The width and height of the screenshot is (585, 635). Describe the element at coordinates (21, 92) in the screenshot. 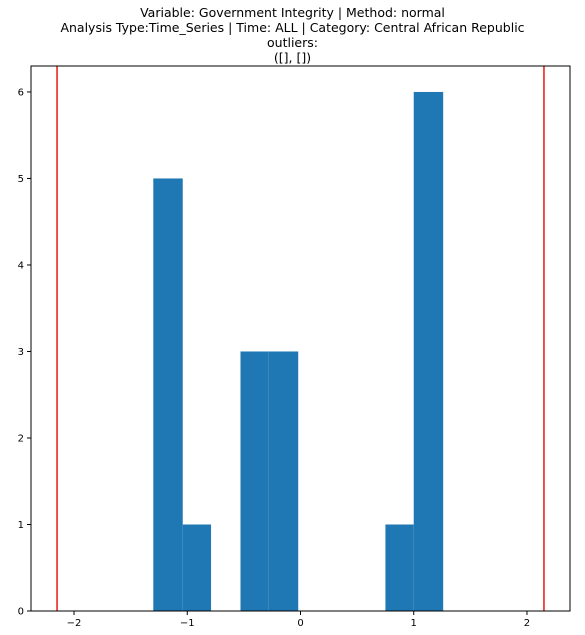

I see `y-tick-label-6: 6` at that location.